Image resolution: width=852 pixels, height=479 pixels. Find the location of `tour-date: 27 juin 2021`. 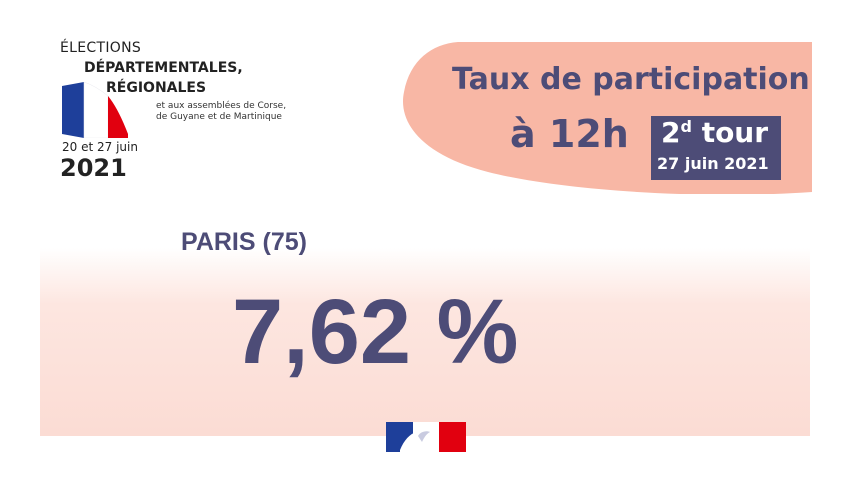

tour-date: 27 juin 2021 is located at coordinates (713, 163).